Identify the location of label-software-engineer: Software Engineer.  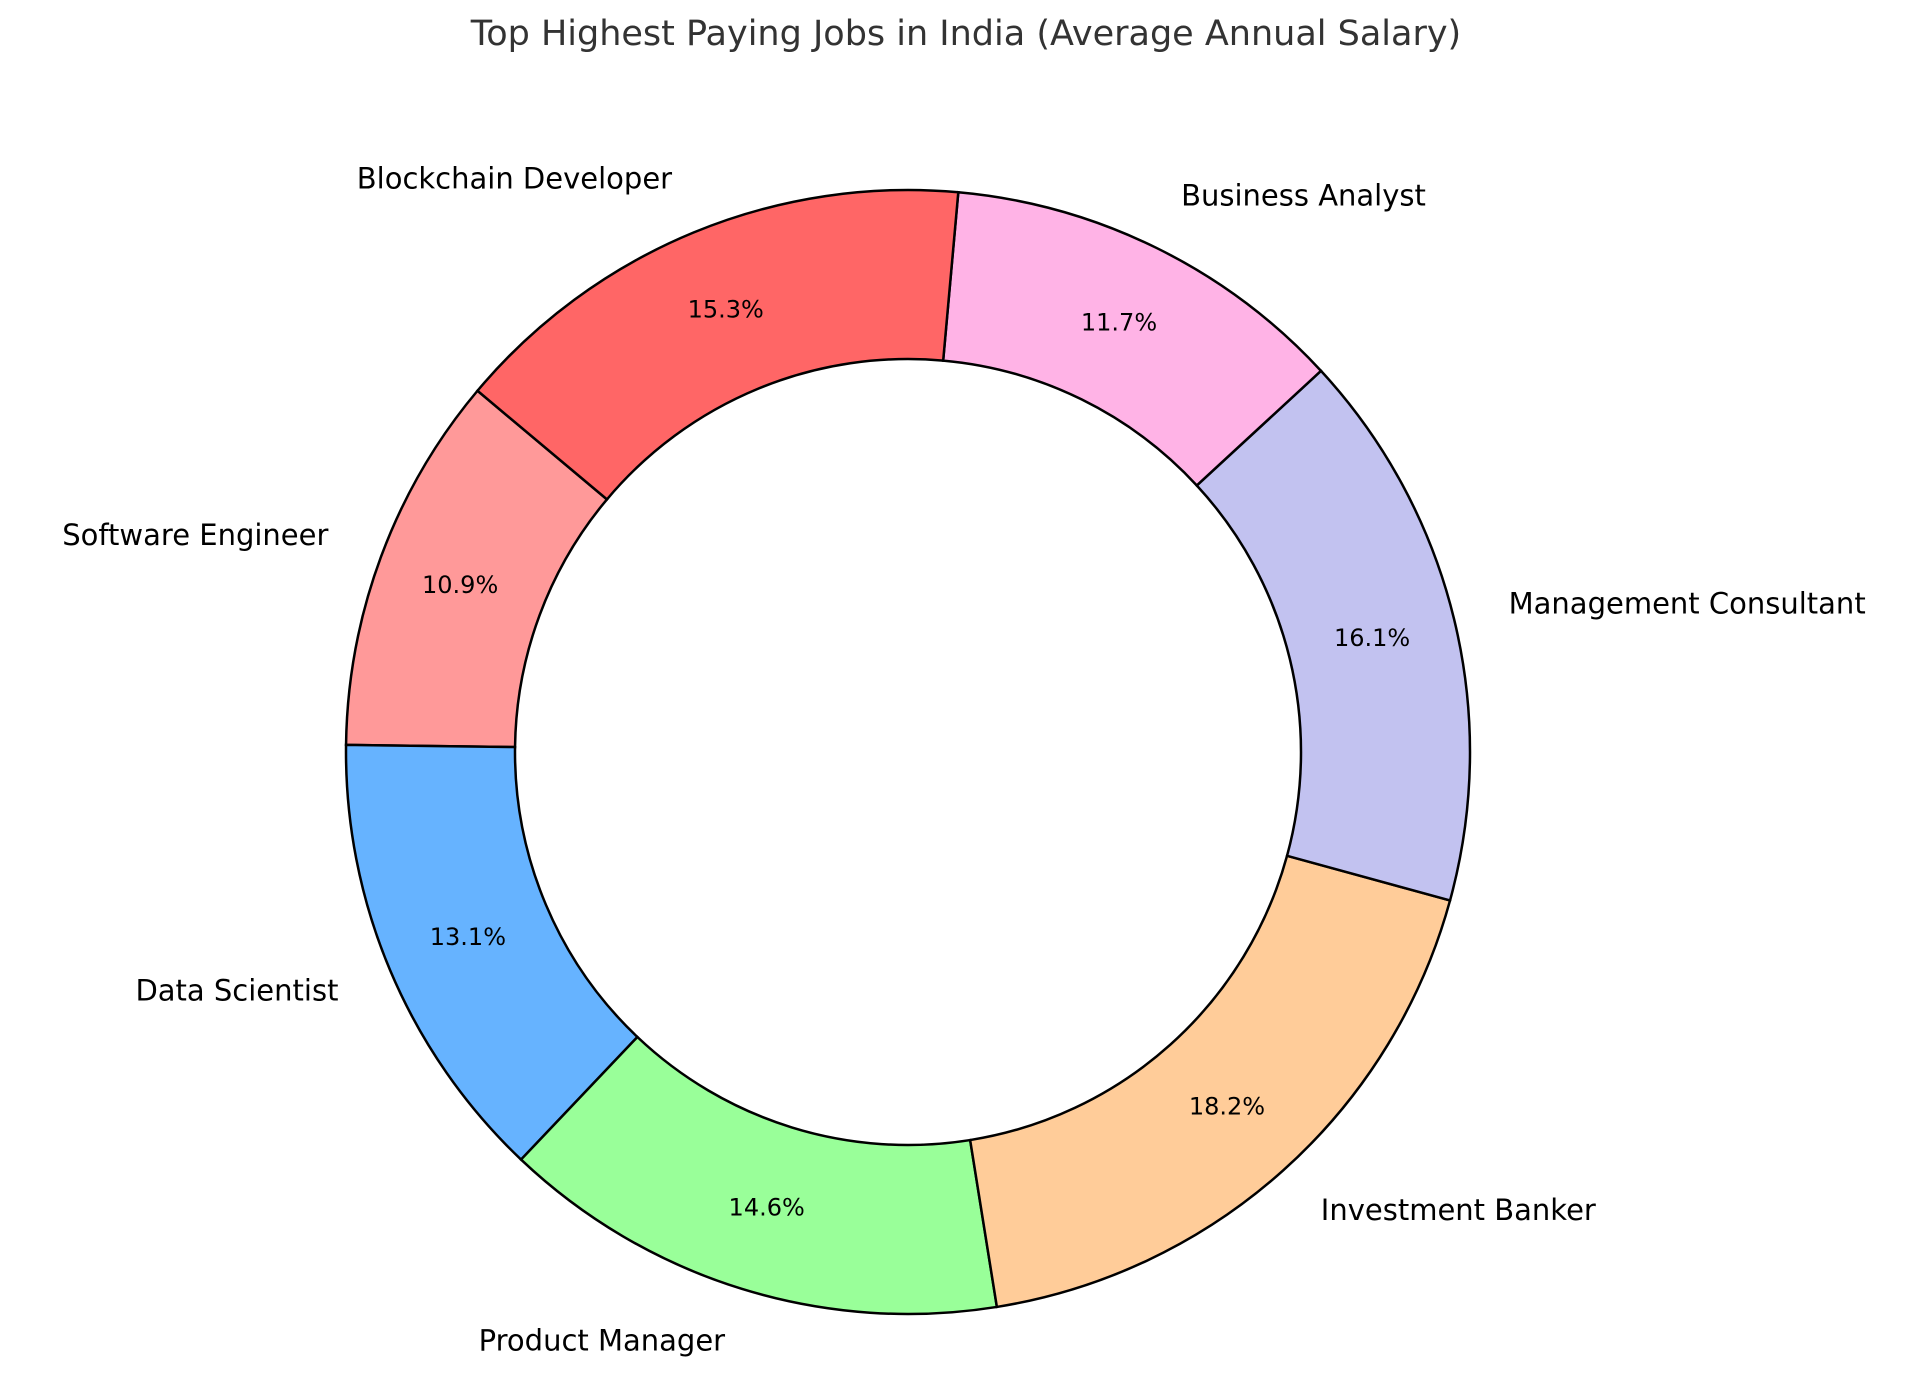
(195, 535).